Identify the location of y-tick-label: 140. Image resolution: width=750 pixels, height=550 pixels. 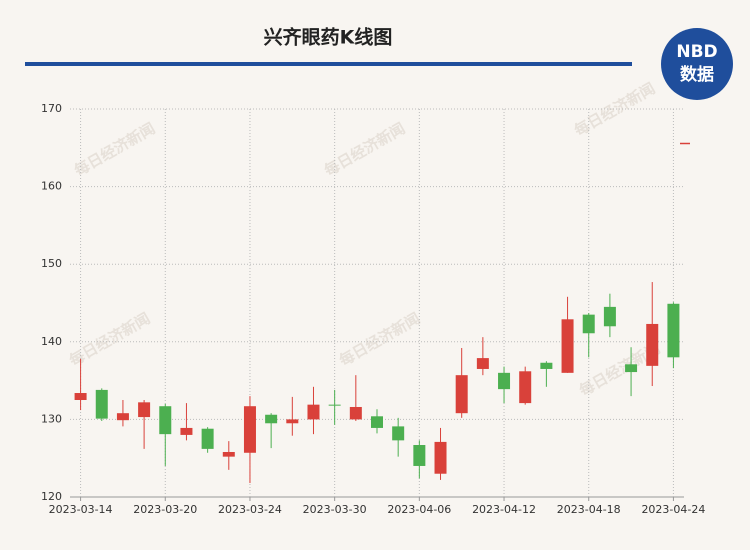
(51, 341).